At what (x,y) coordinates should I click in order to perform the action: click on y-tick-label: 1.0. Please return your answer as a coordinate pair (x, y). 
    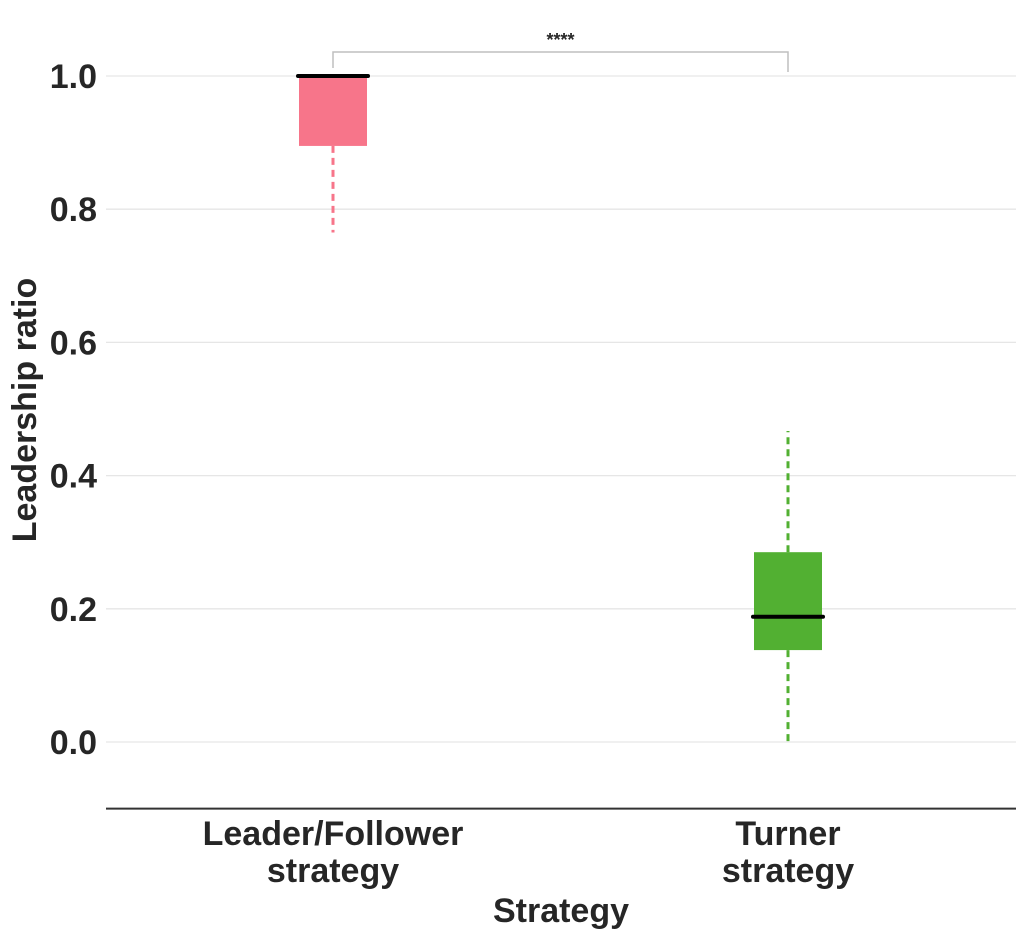
    Looking at the image, I should click on (73, 77).